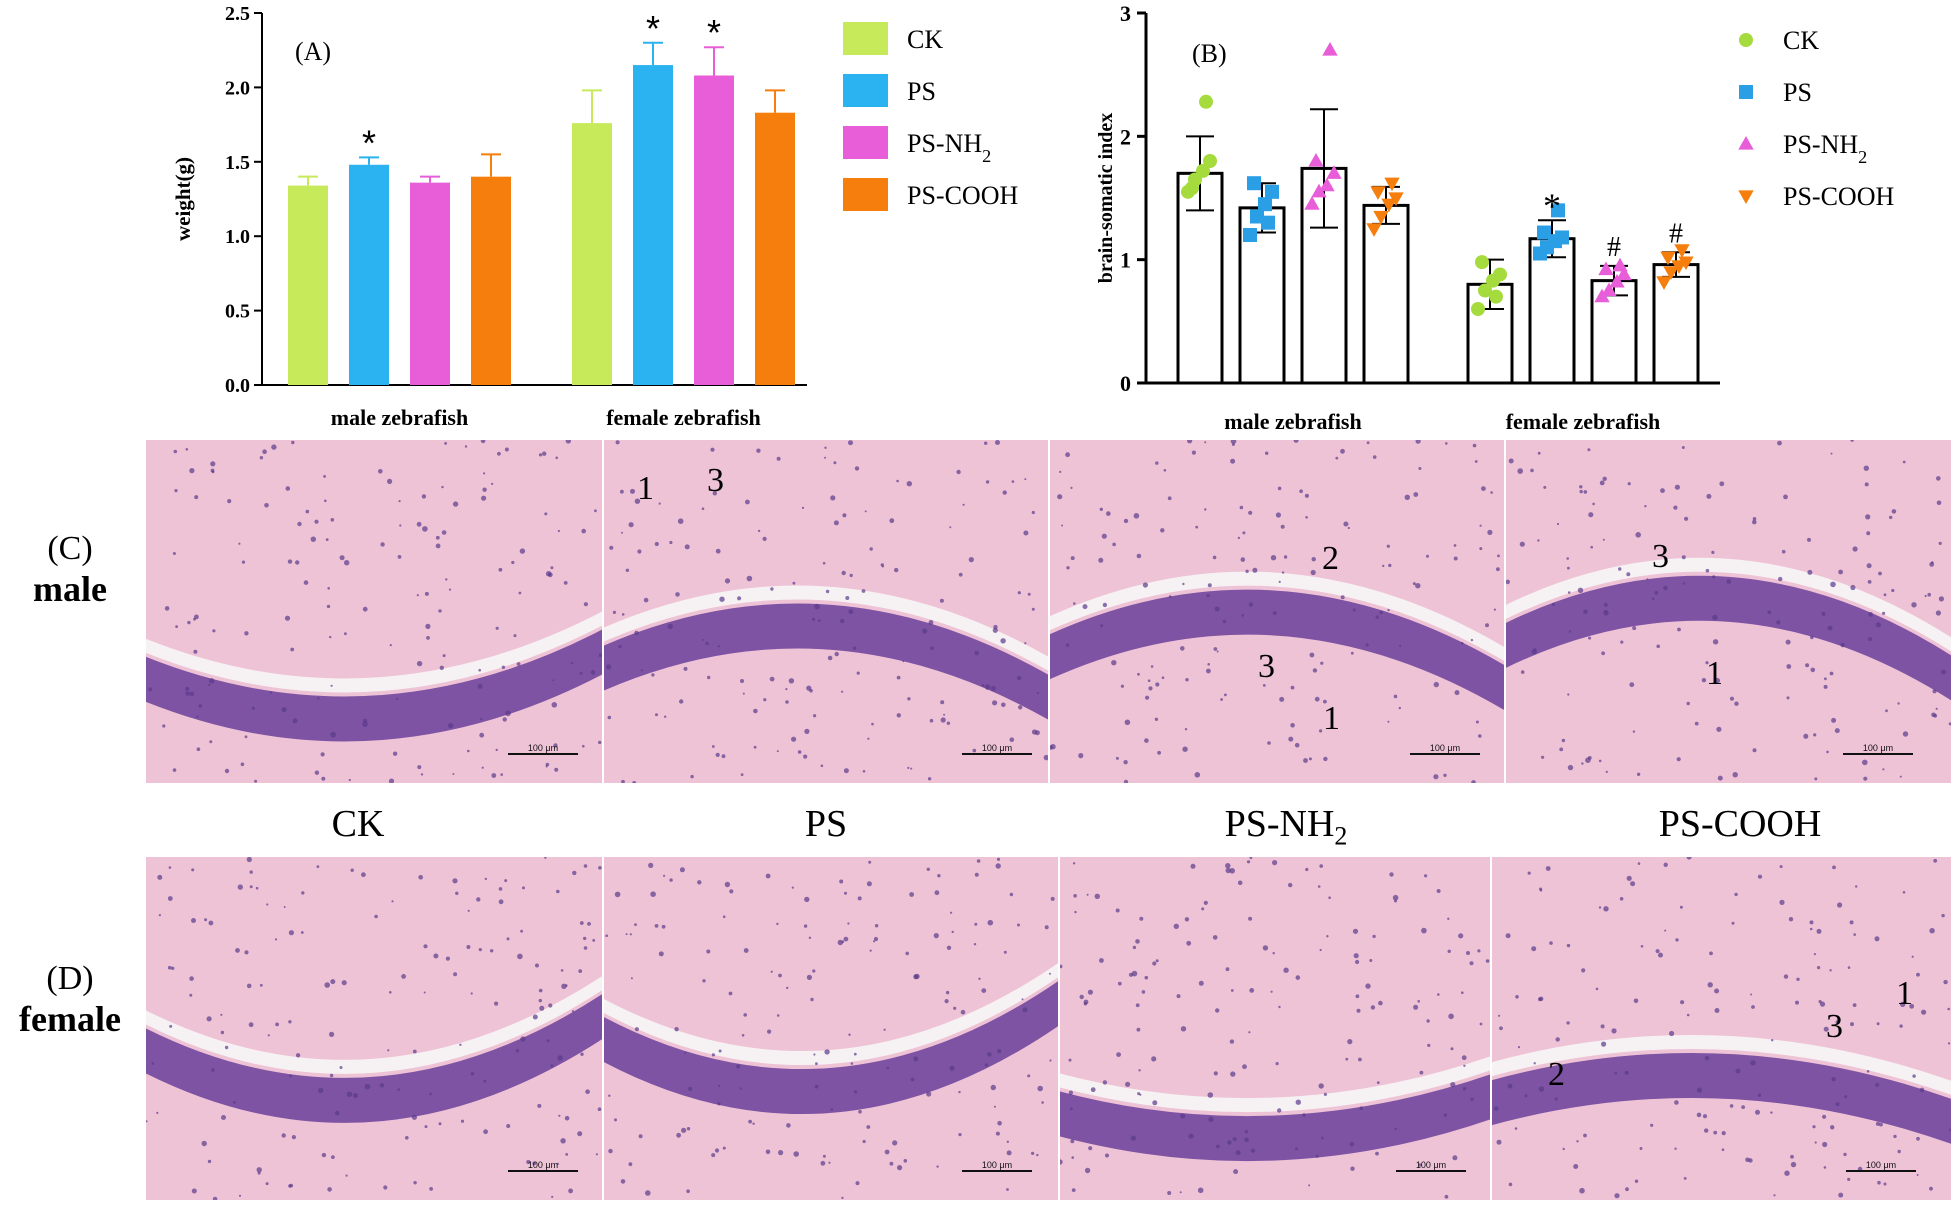 The width and height of the screenshot is (1951, 1205). Describe the element at coordinates (70, 978) in the screenshot. I see `row-d-letter: (D)` at that location.